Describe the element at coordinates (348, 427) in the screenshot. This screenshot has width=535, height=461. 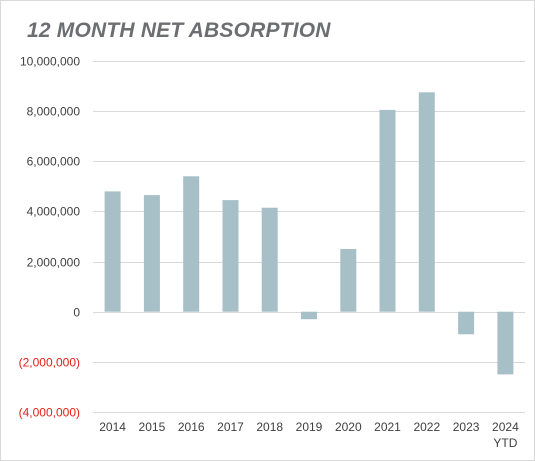
I see `x-tick-label: 2020` at that location.